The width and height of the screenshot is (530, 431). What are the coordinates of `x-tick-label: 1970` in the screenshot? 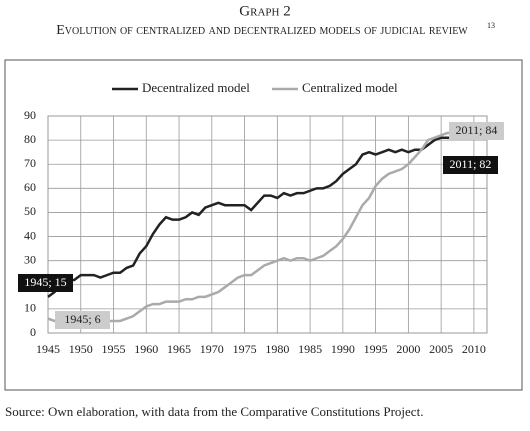 It's located at (212, 349).